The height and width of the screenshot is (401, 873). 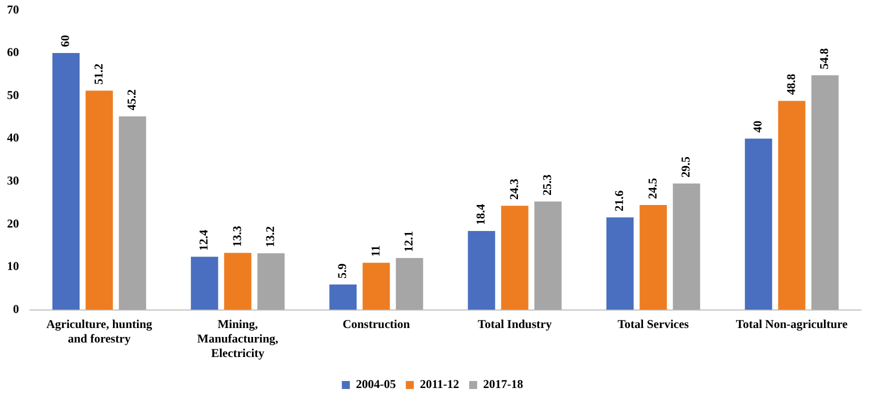 I want to click on data-label: 29.5, so click(x=685, y=167).